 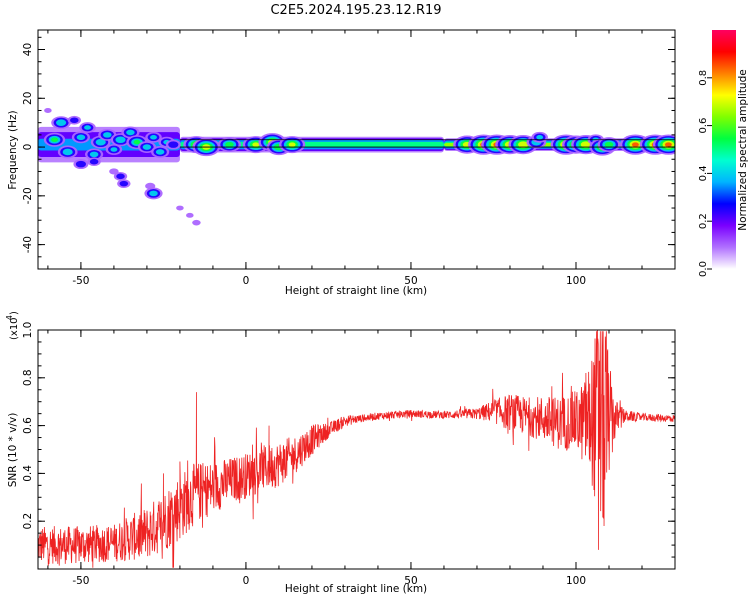 I want to click on colorbar-tick-label: 0.2, so click(x=703, y=221).